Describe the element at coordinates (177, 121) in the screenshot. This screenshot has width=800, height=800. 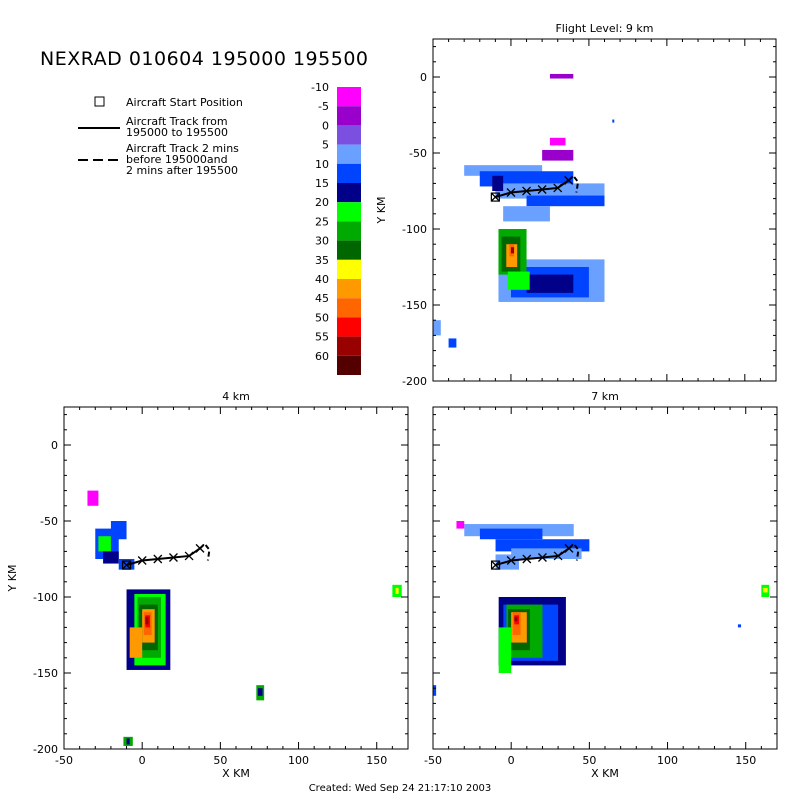
I see `legend-track-label-1: Aircraft Track from` at that location.